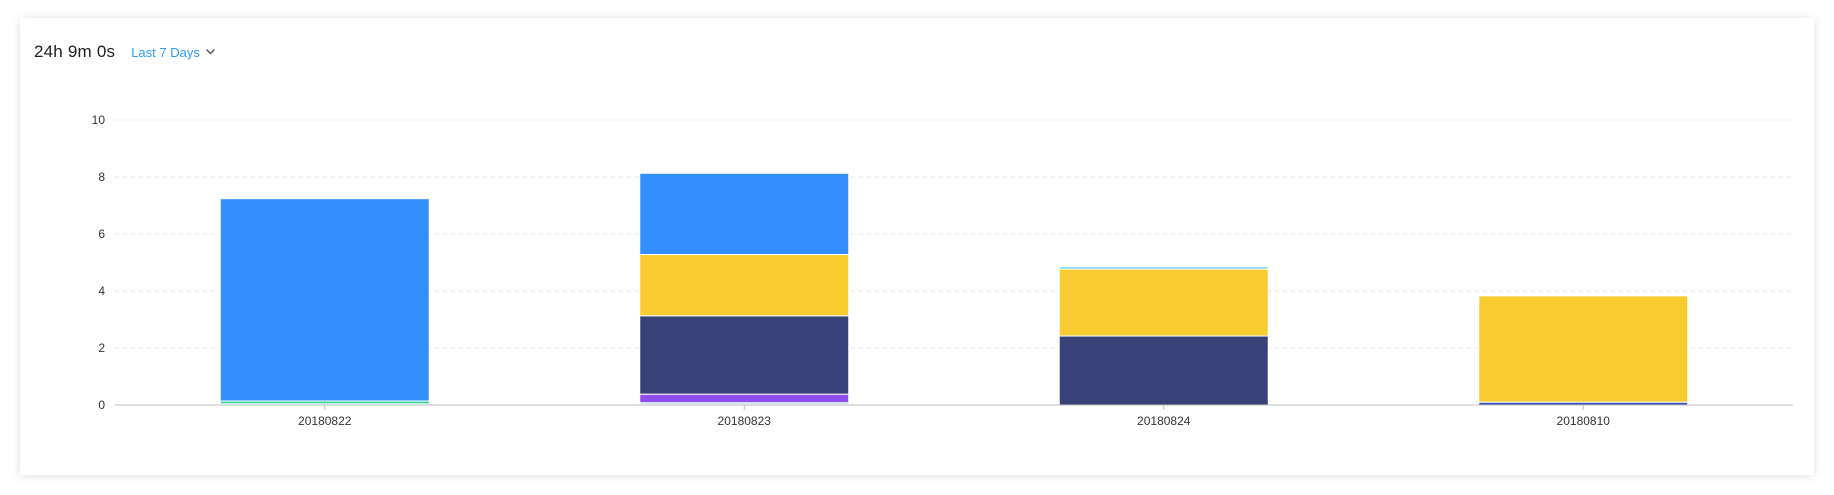 The width and height of the screenshot is (1834, 495). I want to click on y-tick-label: 4, so click(101, 291).